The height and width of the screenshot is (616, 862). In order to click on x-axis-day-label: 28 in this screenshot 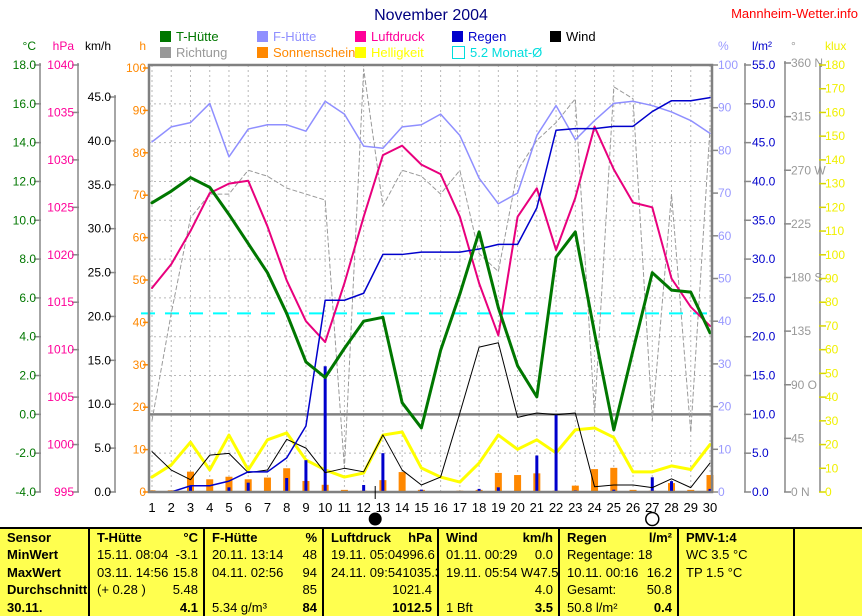, I will do `click(671, 507)`.